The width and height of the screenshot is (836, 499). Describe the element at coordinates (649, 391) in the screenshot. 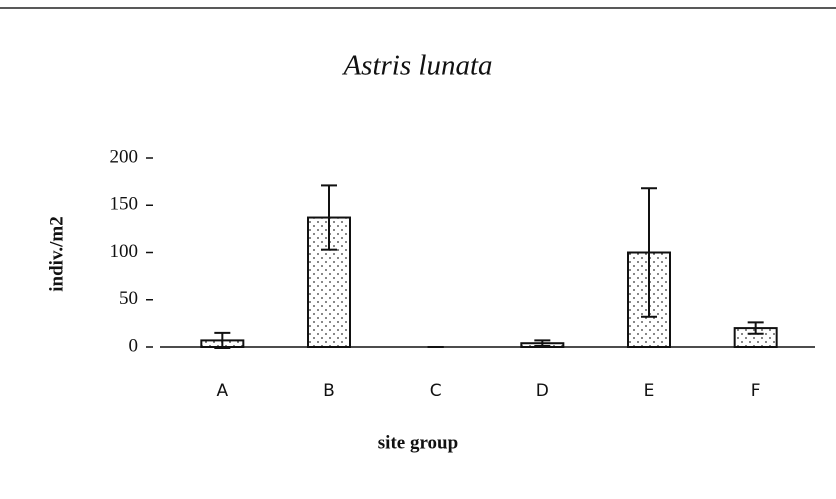

I see `x-tick-label: E` at that location.